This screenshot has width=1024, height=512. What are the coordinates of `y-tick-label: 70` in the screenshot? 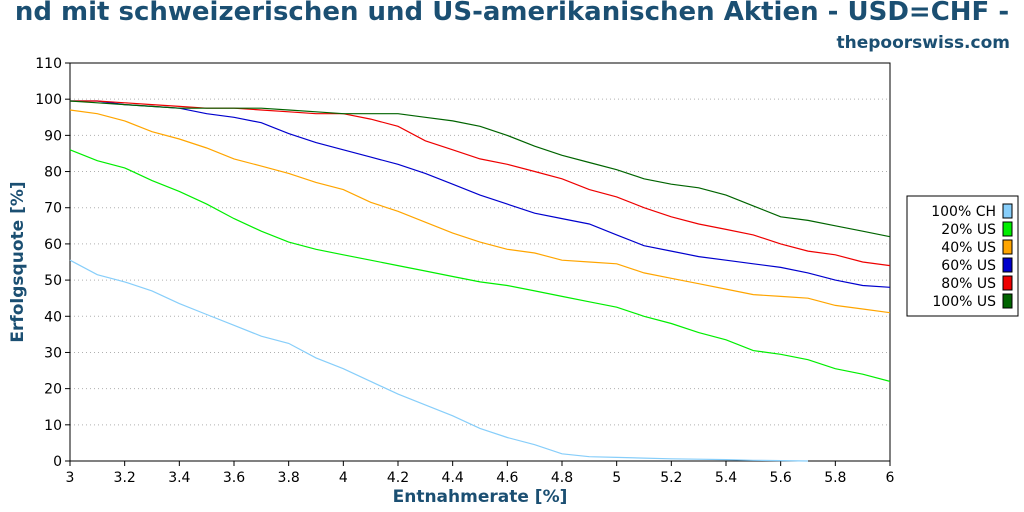 It's located at (53, 209).